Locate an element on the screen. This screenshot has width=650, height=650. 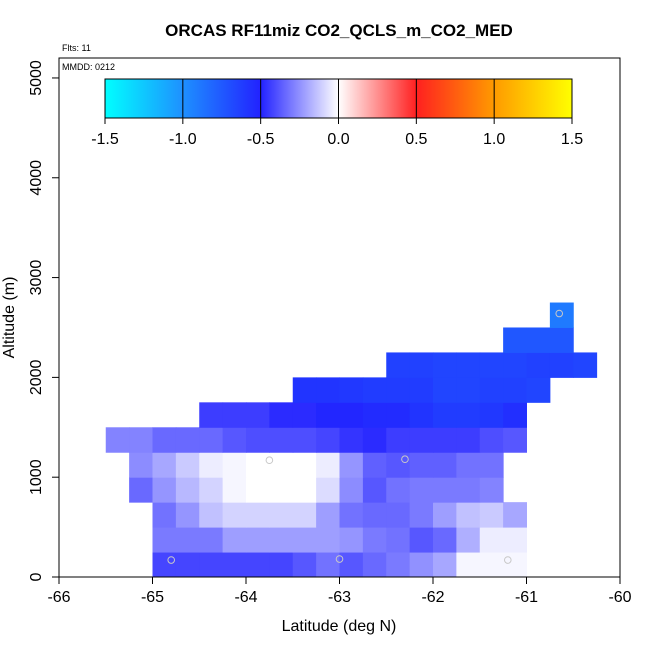
y-axis-label: Altitude (m) is located at coordinates (9, 318).